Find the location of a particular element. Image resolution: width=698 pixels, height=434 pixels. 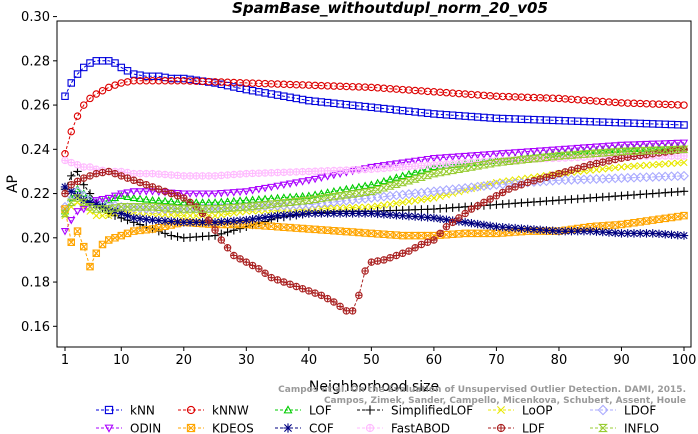

x-tick-label: 30 is located at coordinates (246, 360).